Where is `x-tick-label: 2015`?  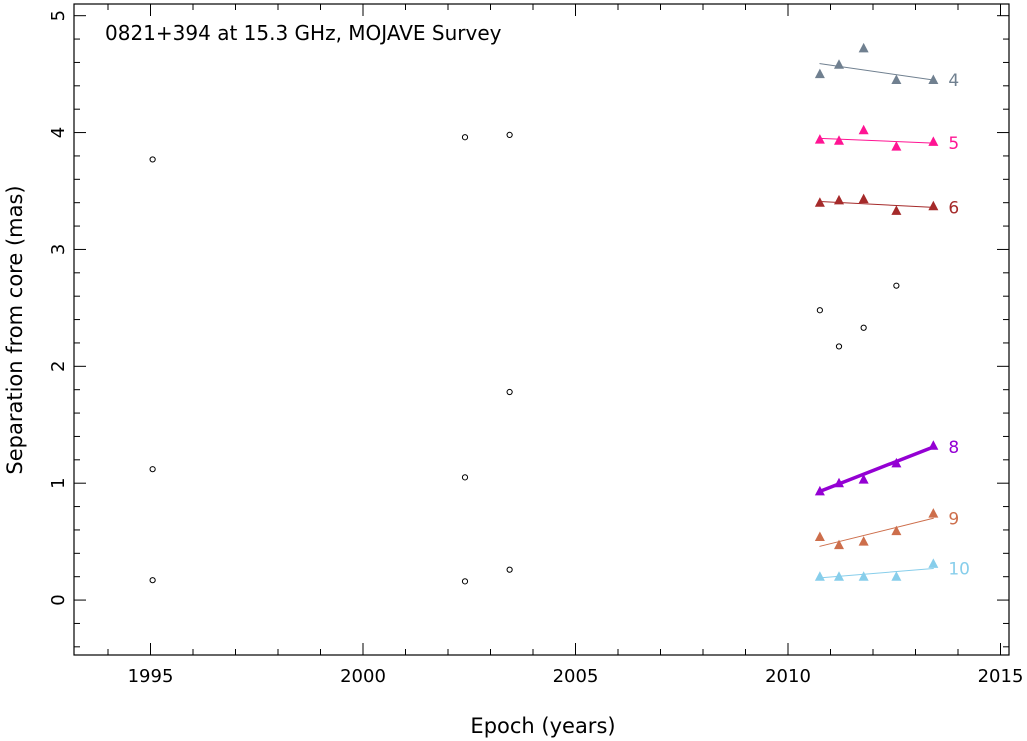 x-tick-label: 2015 is located at coordinates (1001, 676).